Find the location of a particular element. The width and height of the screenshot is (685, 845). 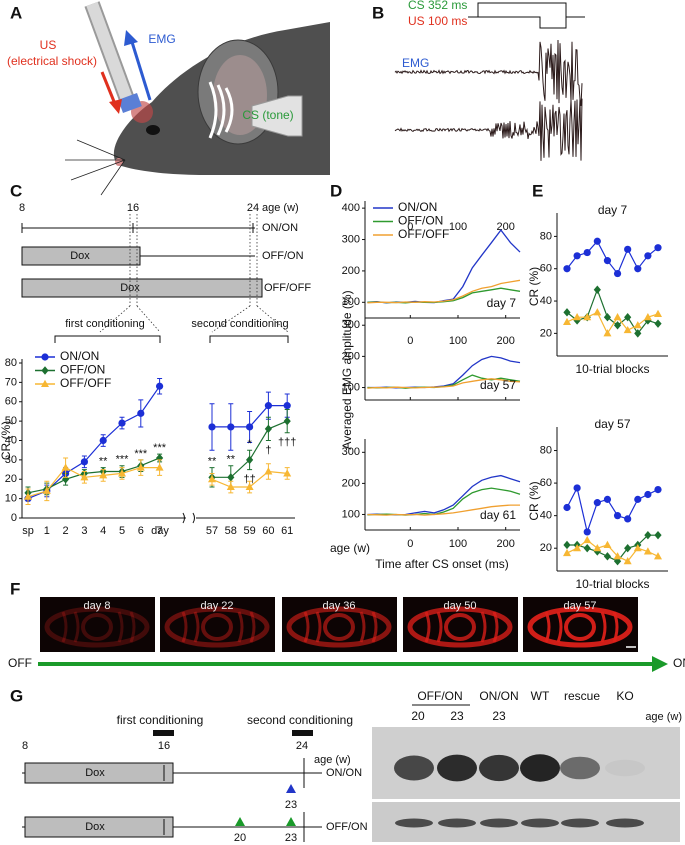

panel-title: day 61 is located at coordinates (498, 515).